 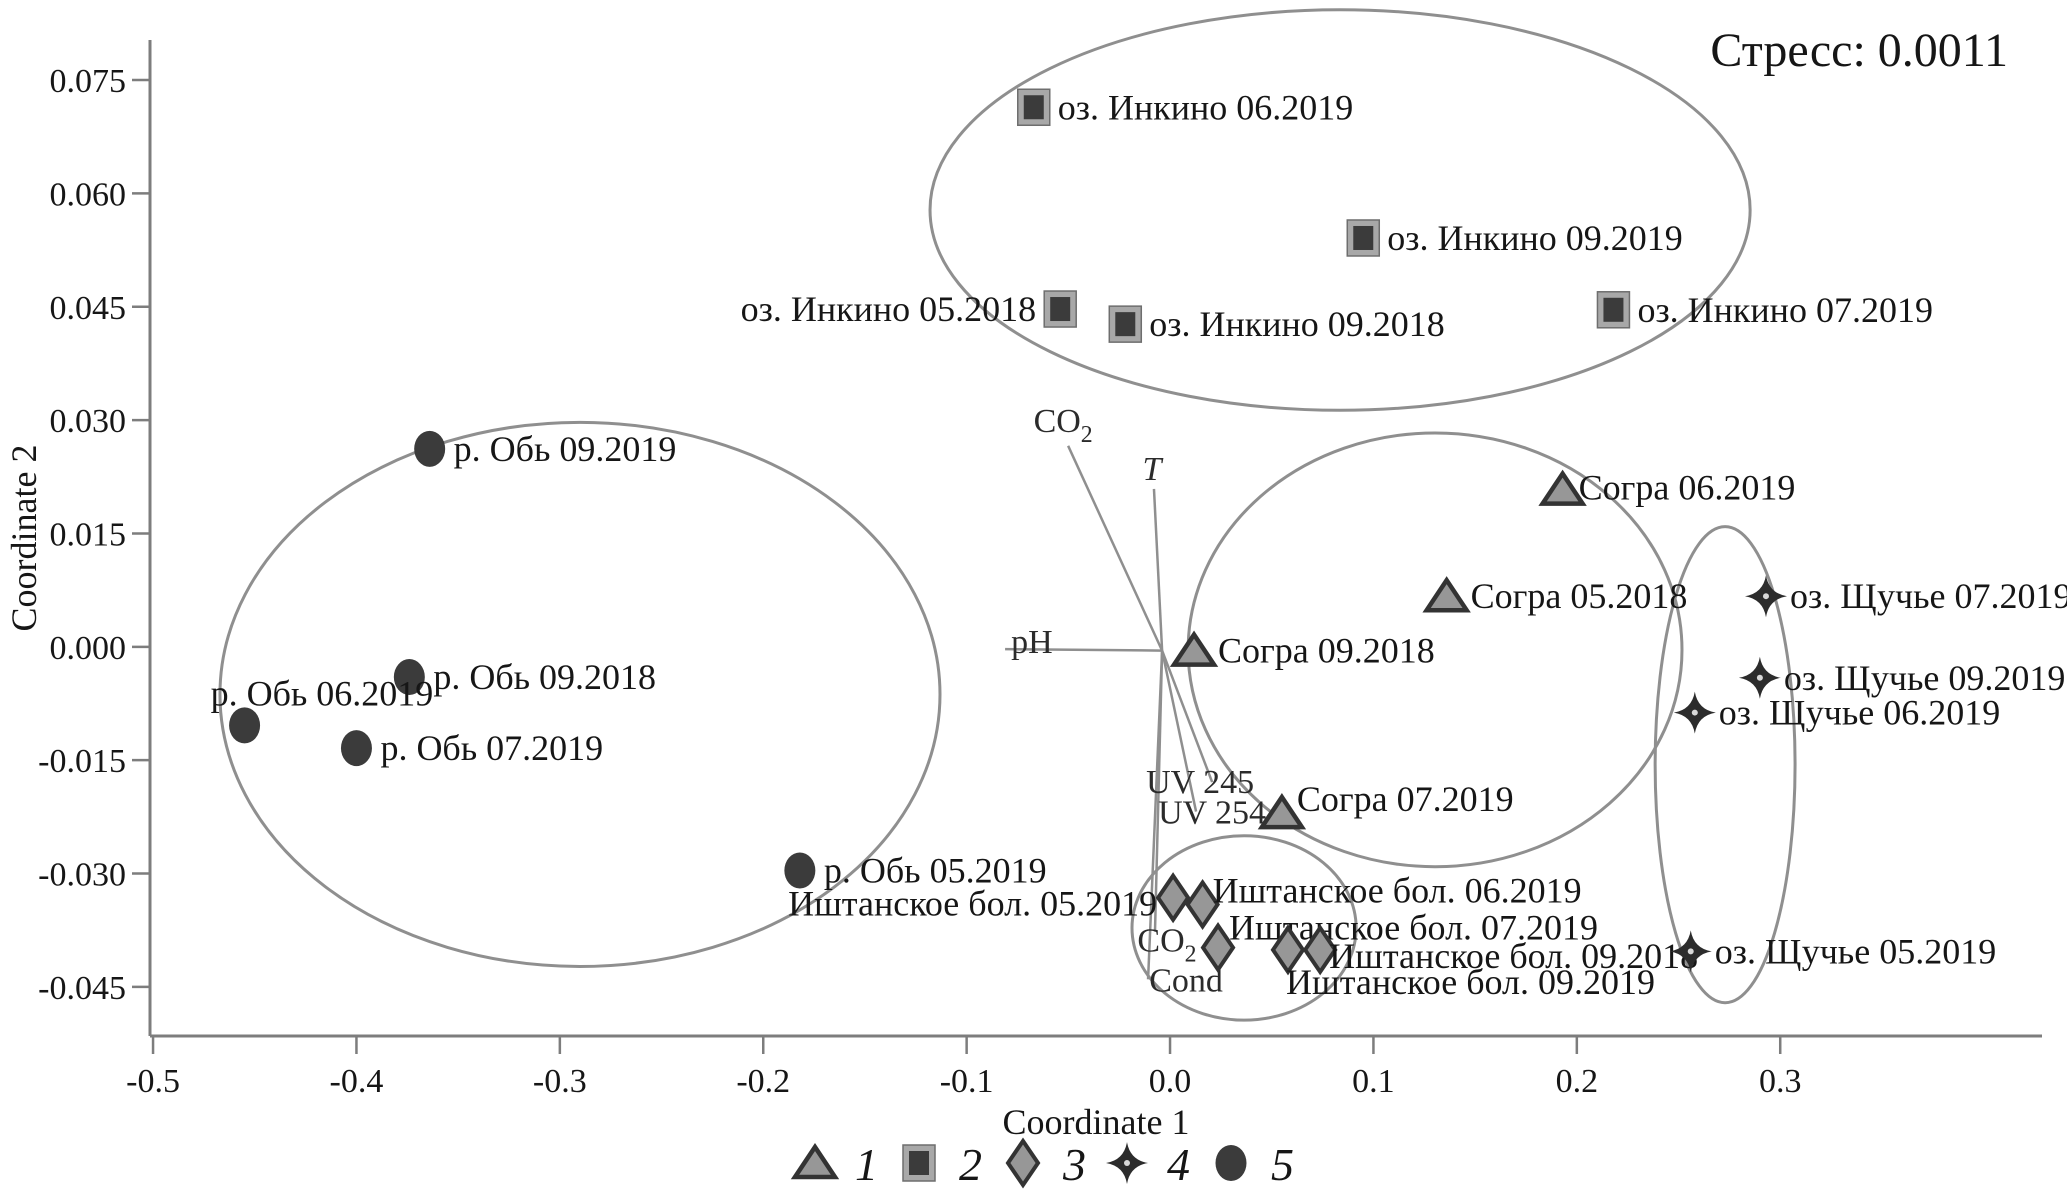 What do you see at coordinates (1297, 324) in the screenshot?
I see `point-label: оз. Инкино 09.2018` at bounding box center [1297, 324].